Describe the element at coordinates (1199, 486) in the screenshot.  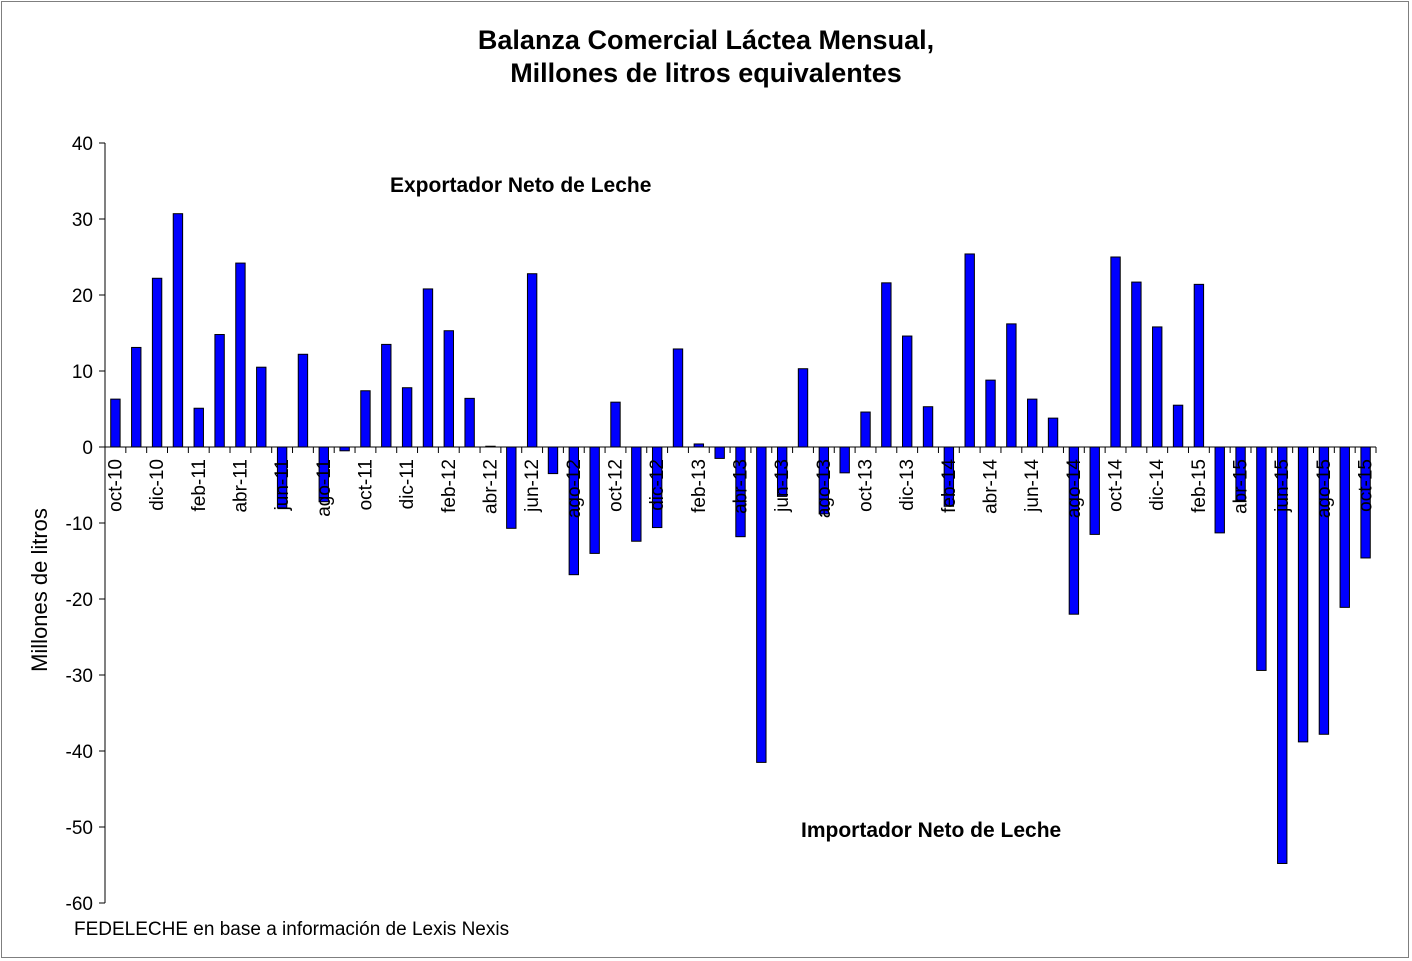
I see `x-tick-label: feb-15` at that location.